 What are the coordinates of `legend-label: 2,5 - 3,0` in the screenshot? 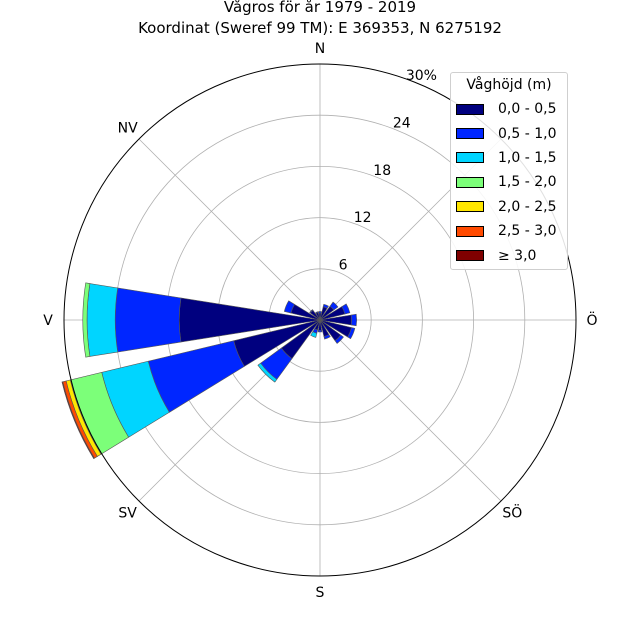 It's located at (527, 231).